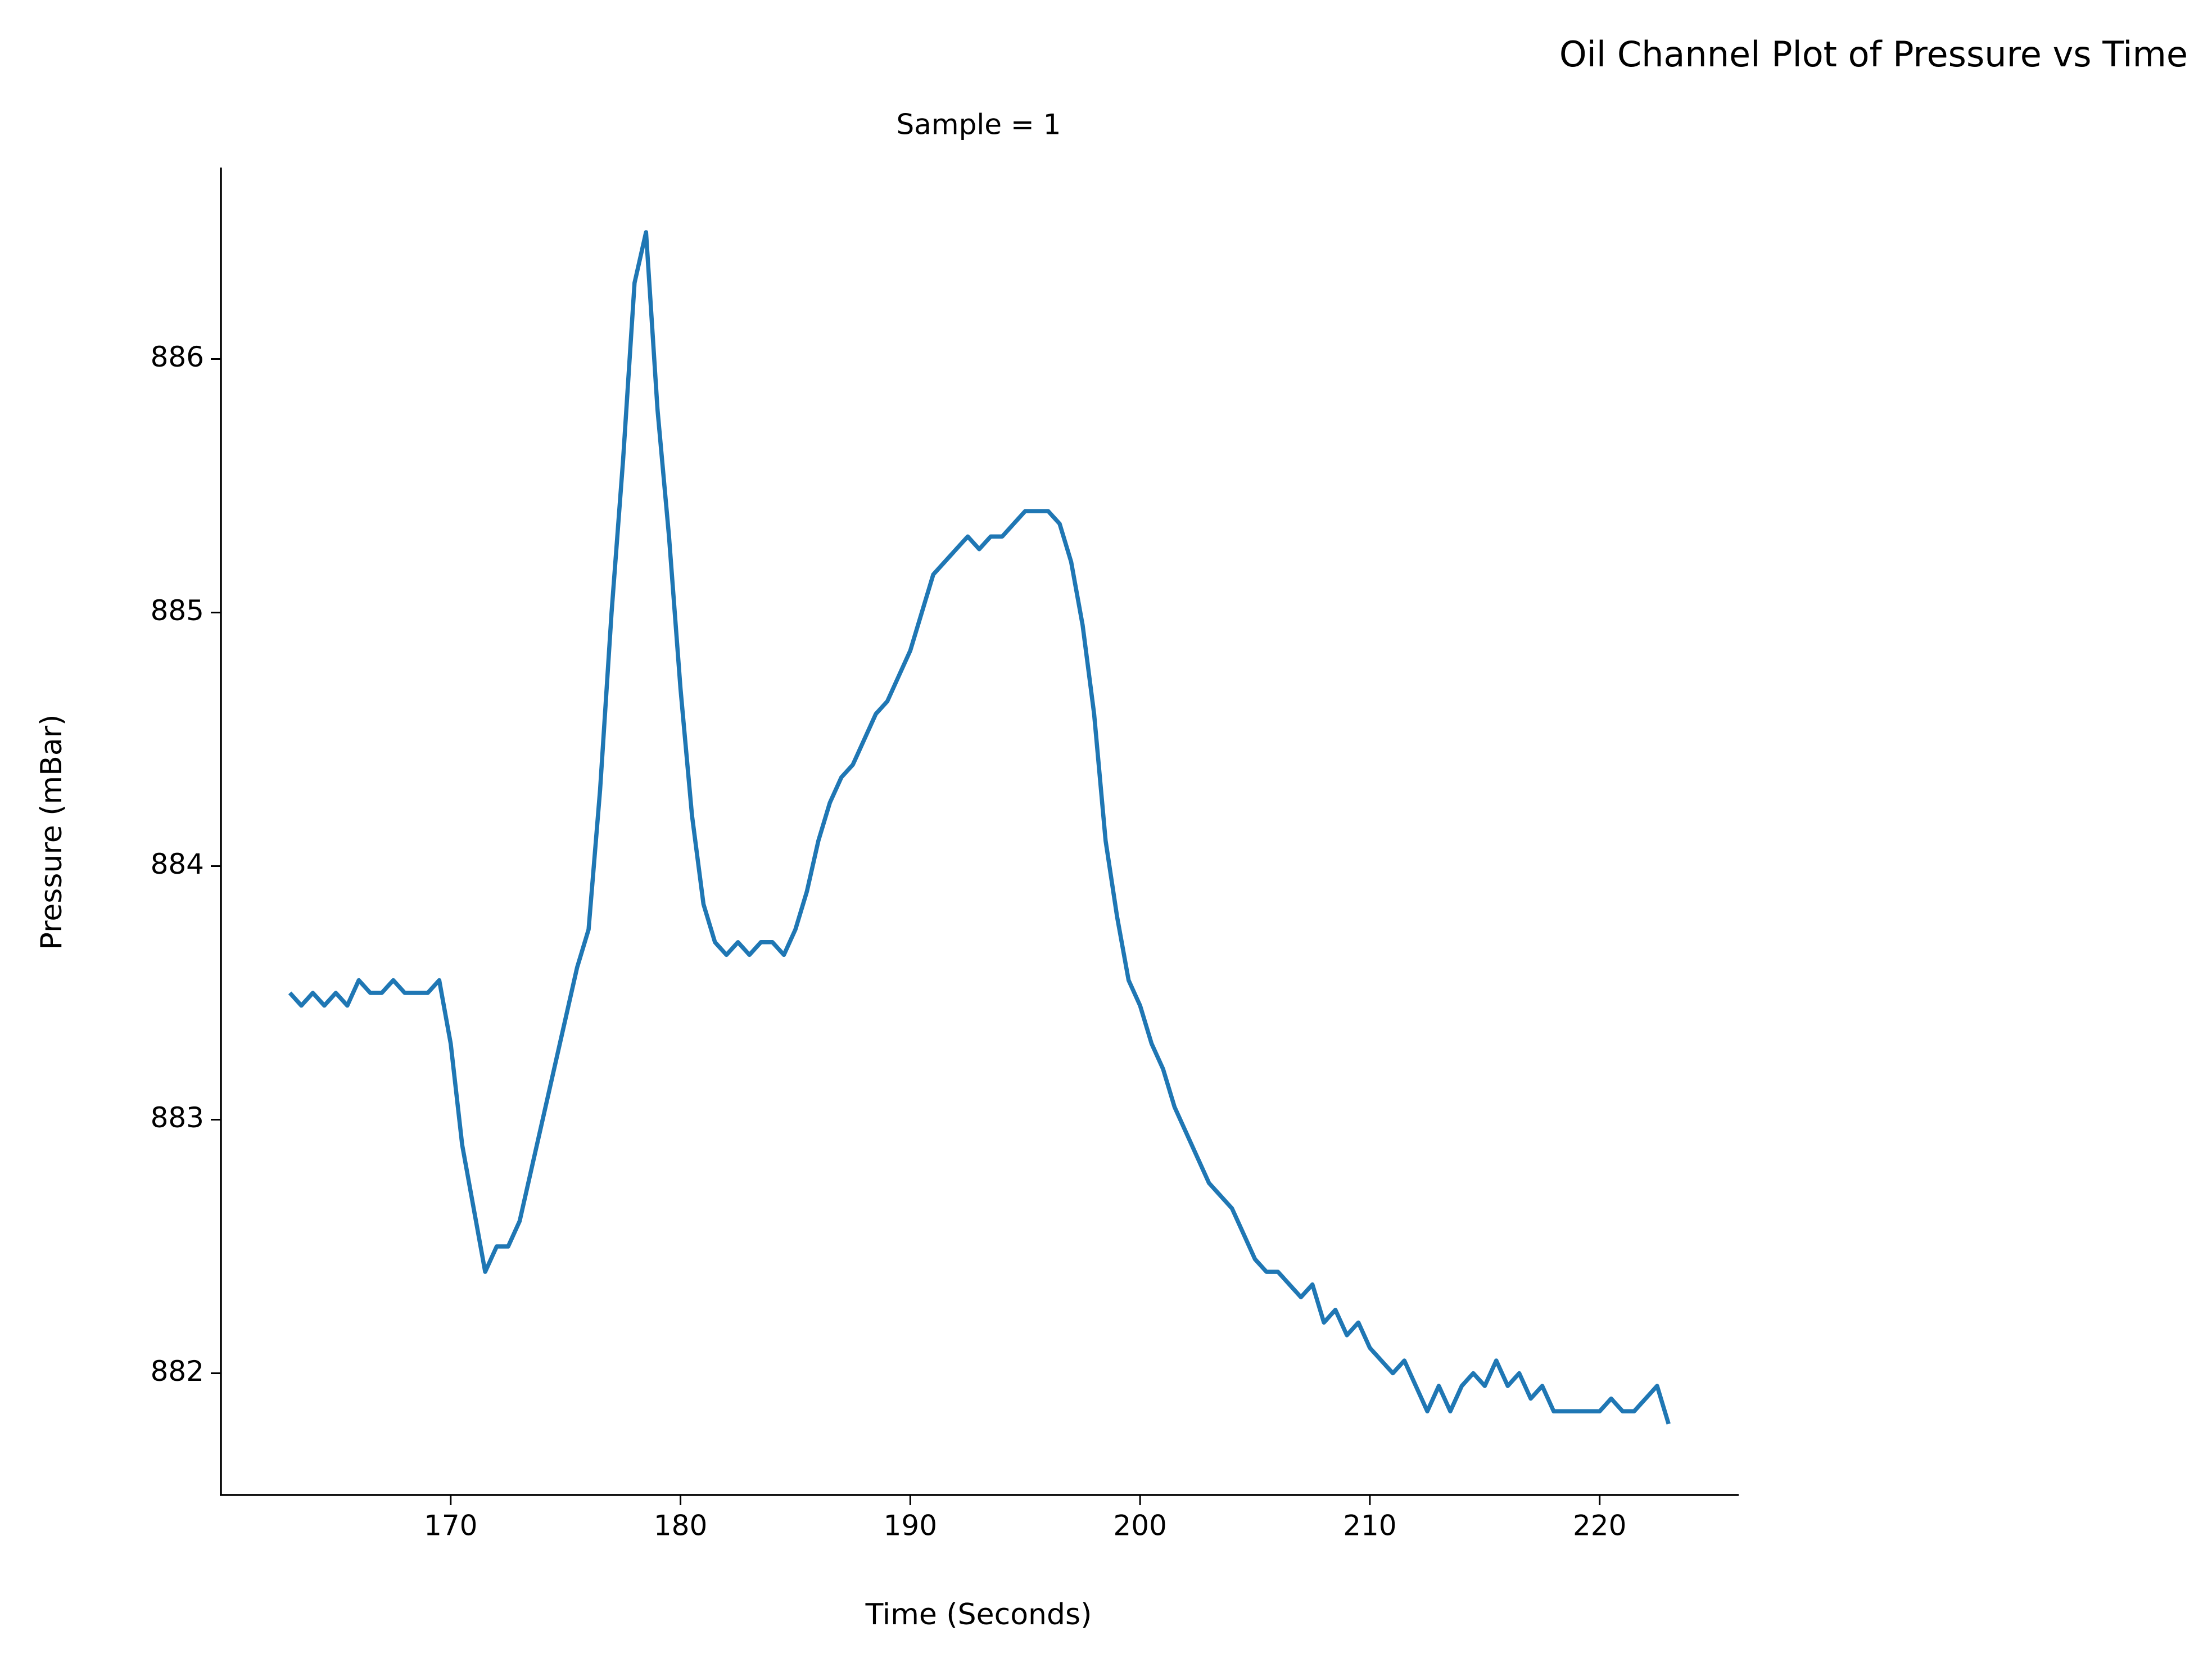 This screenshot has width=2212, height=1667. I want to click on x-tick-label: 180, so click(680, 1526).